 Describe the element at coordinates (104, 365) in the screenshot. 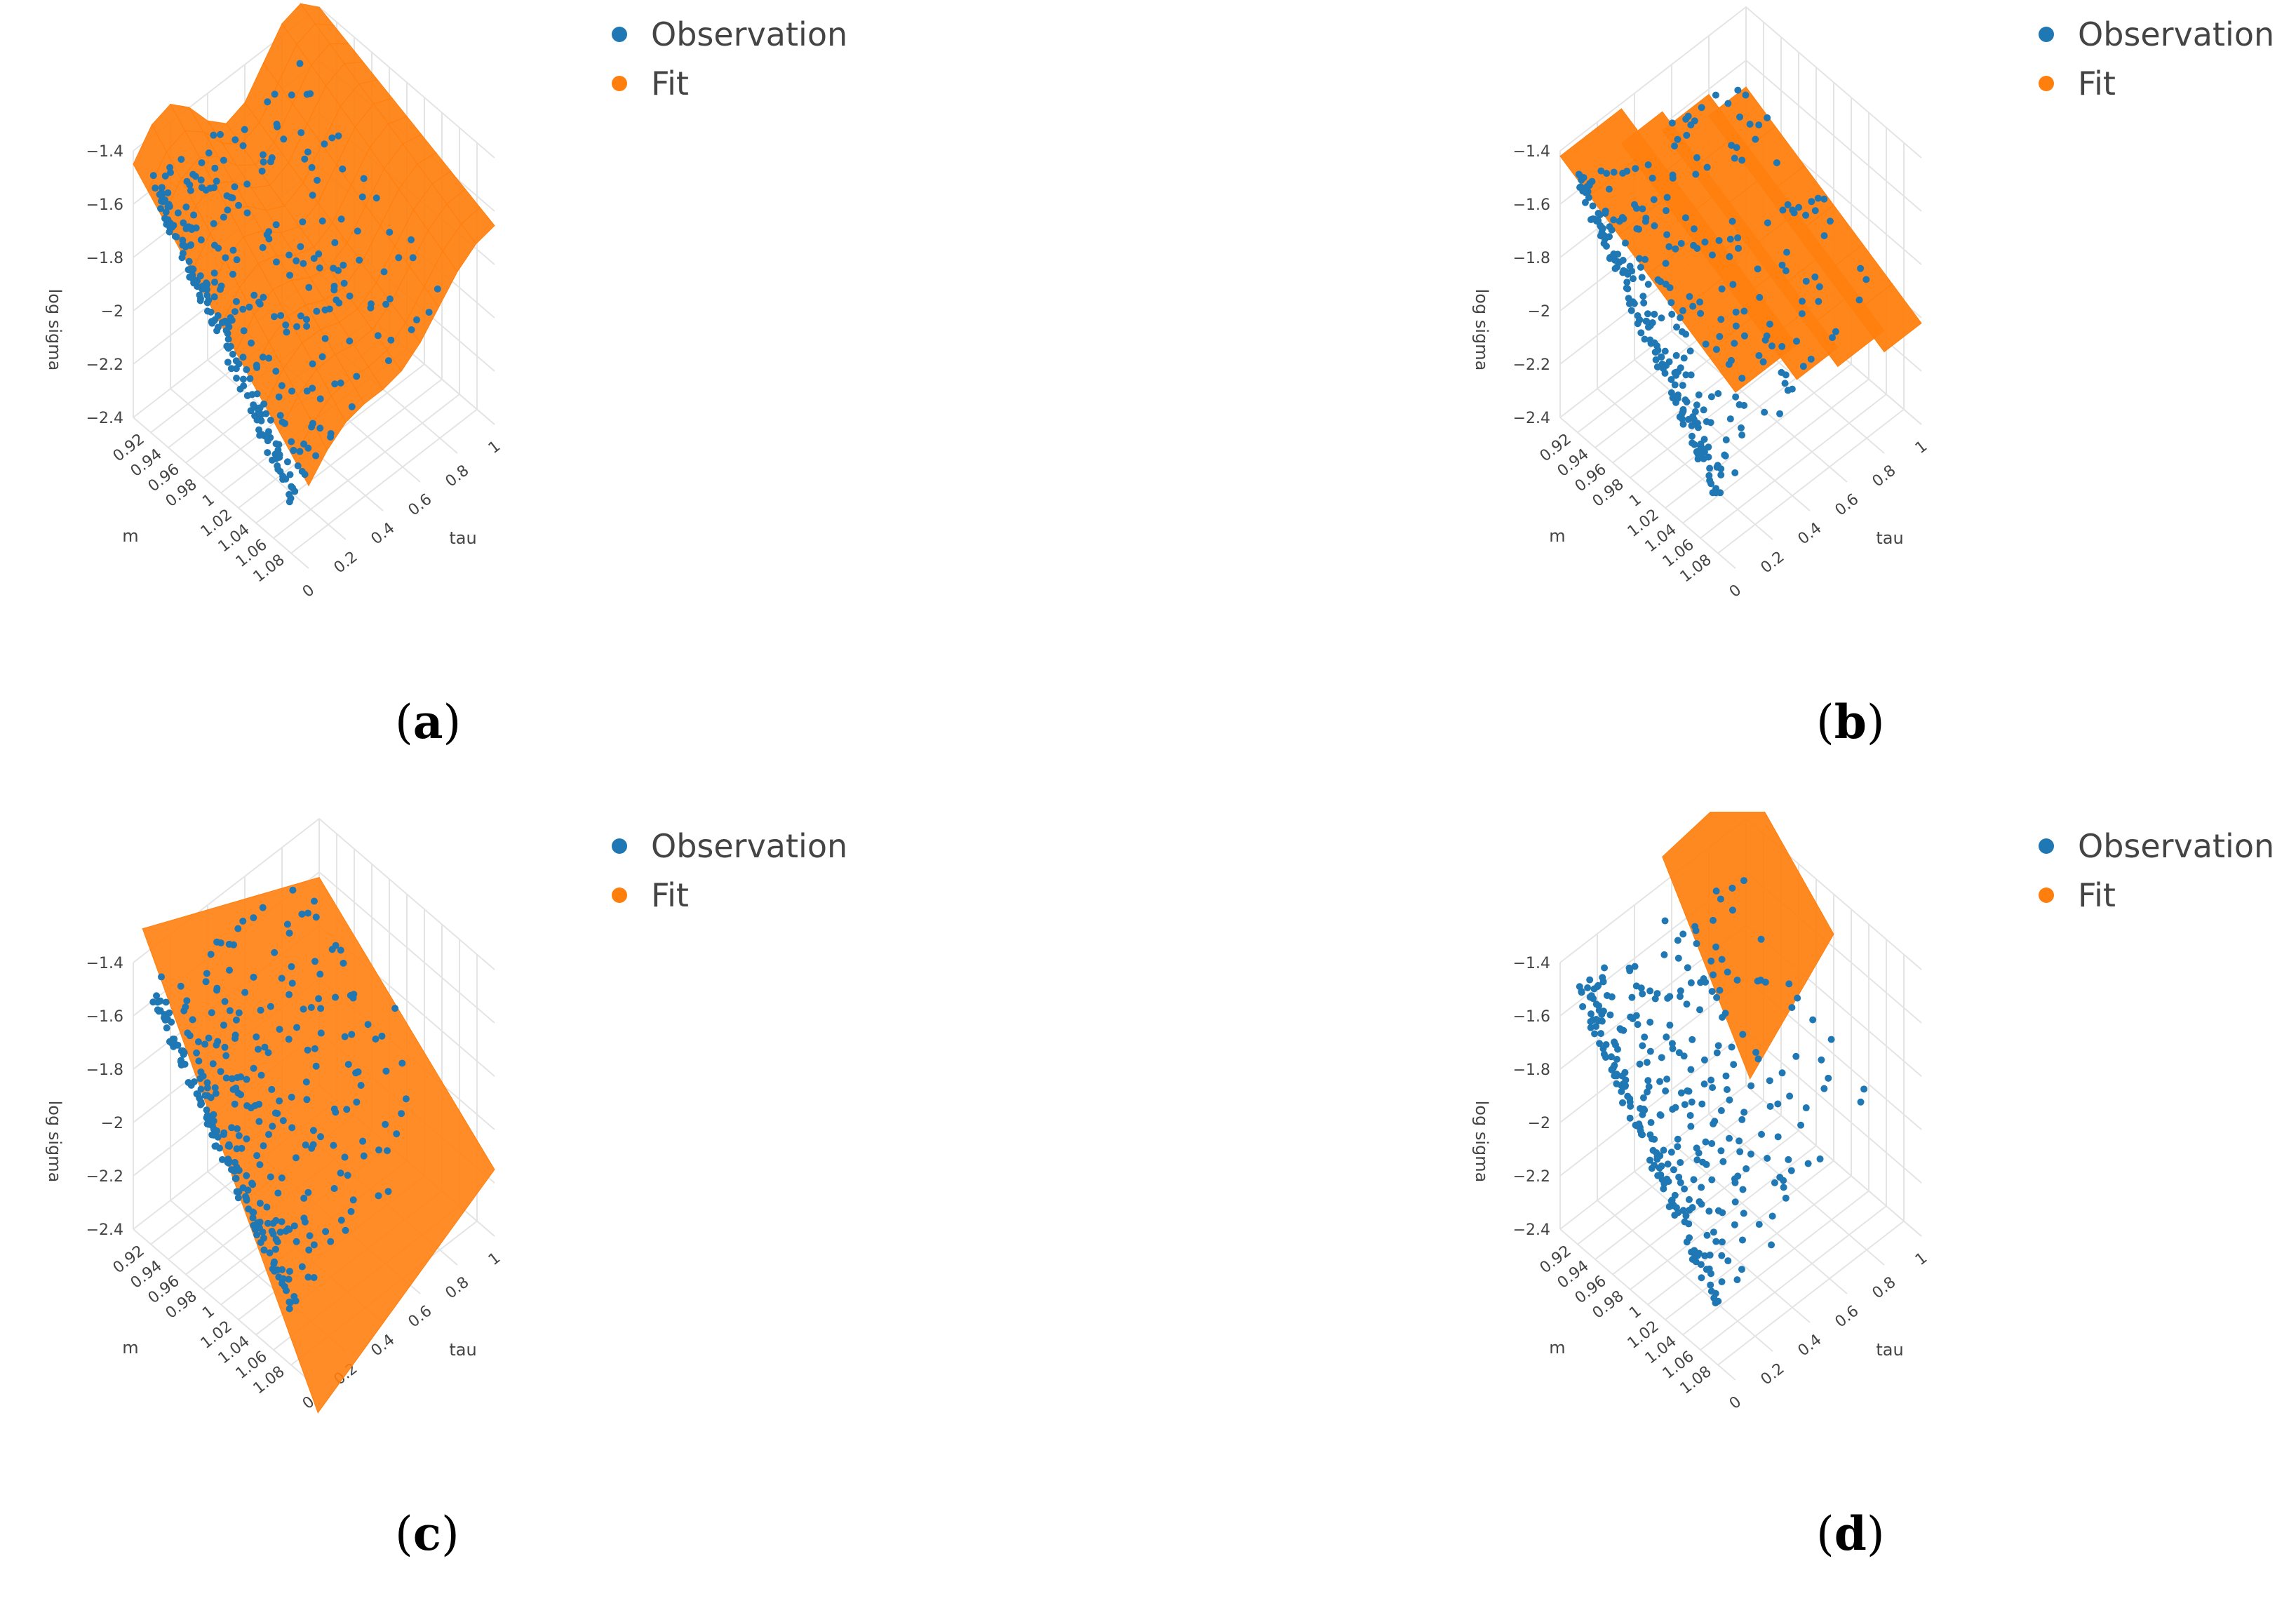

I see `z-tick-label: −2.2` at that location.